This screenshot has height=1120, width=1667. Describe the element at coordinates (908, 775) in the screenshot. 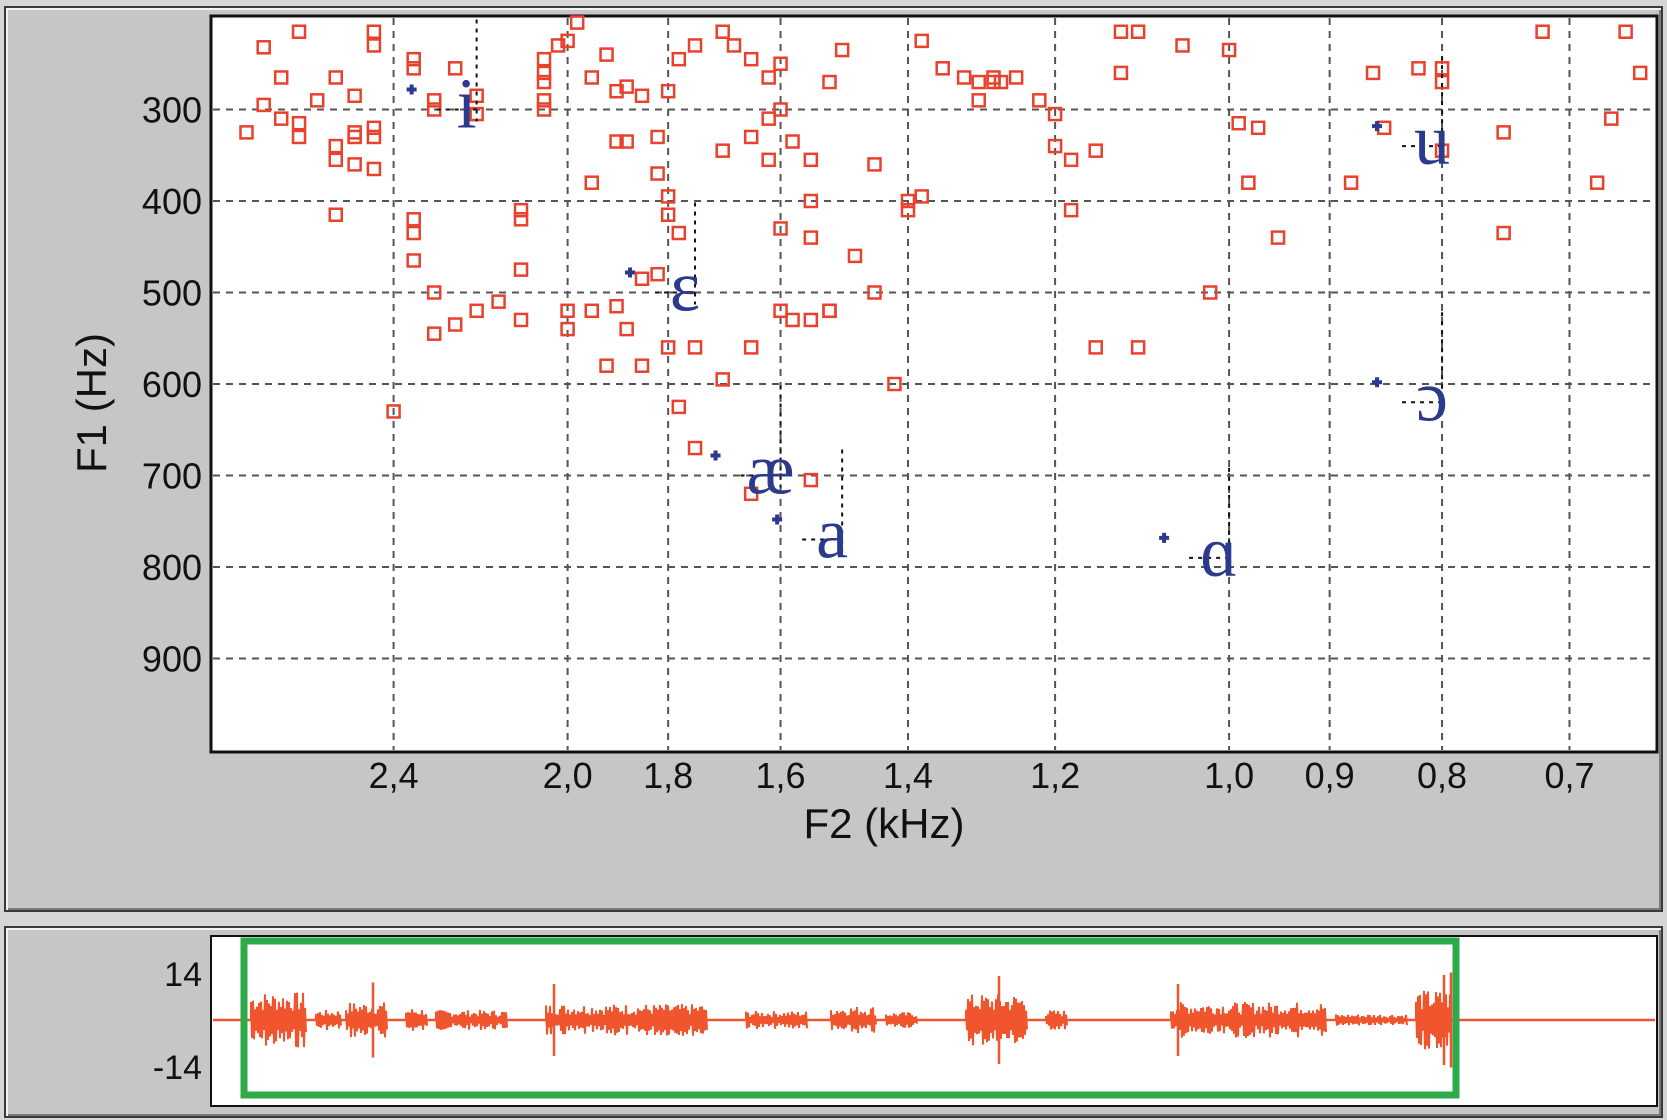

I see `x-tick-label: 1,4` at that location.